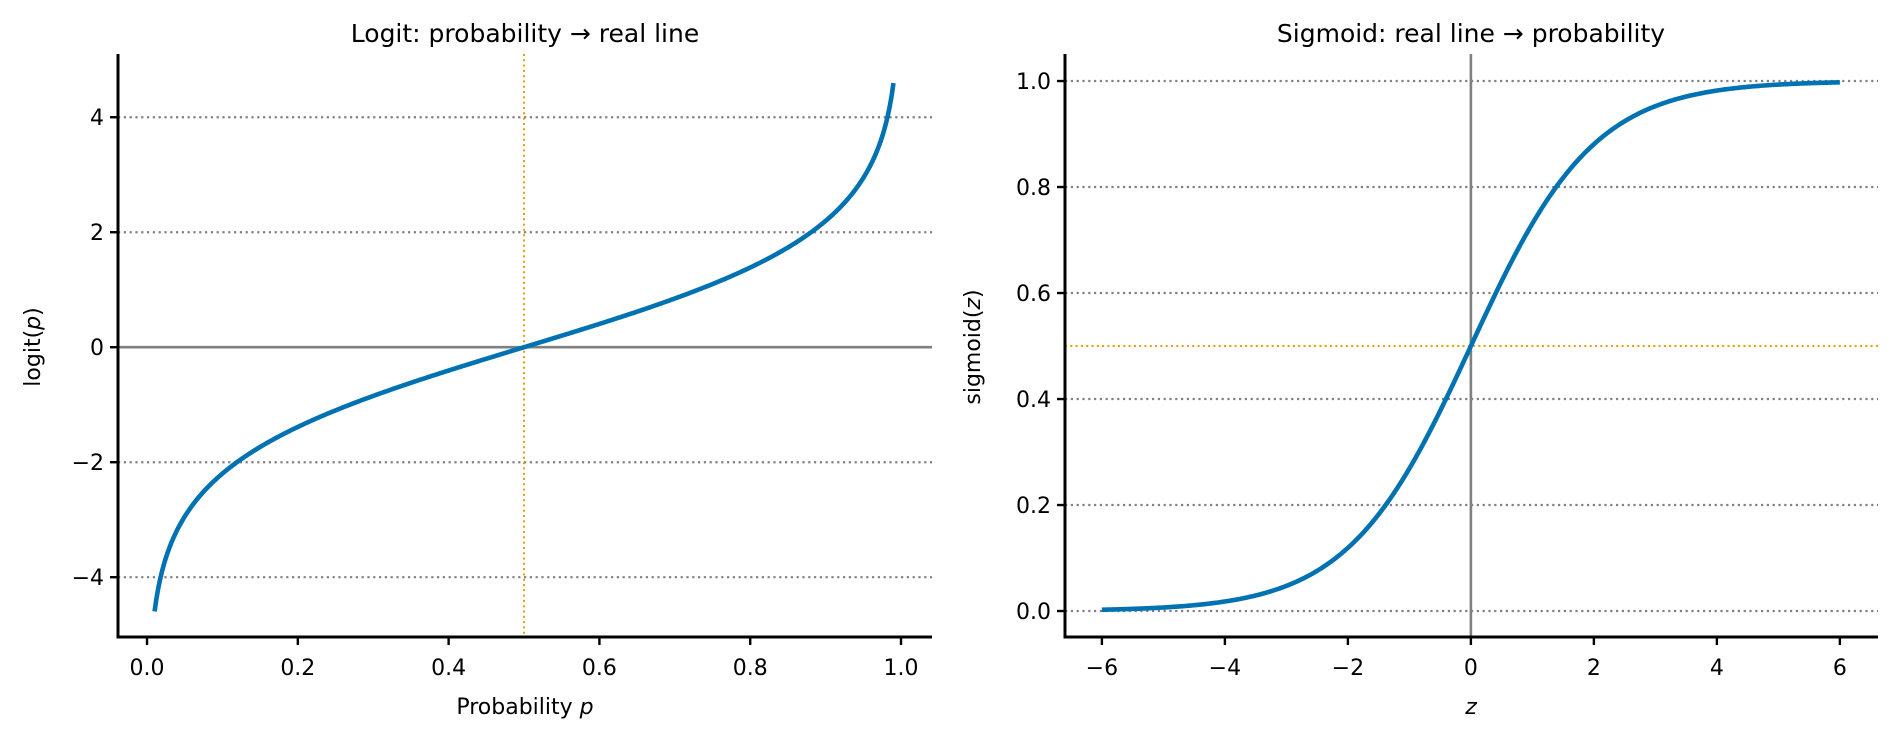 Image resolution: width=1896 pixels, height=742 pixels. What do you see at coordinates (1033, 400) in the screenshot?
I see `y-tick-label: 0.4` at bounding box center [1033, 400].